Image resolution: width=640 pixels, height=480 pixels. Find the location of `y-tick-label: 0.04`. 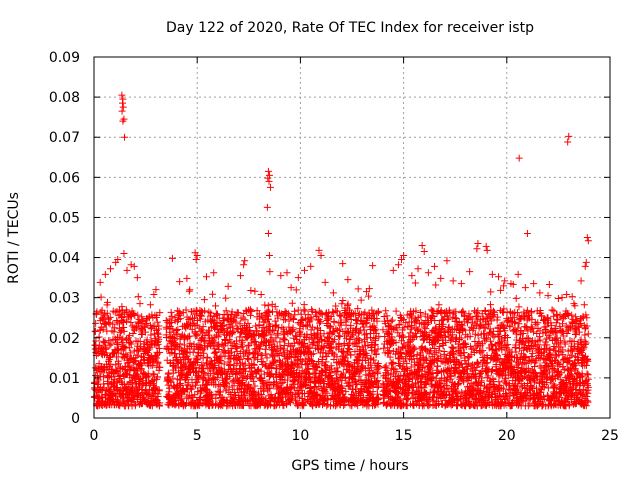

y-tick-label: 0.04 is located at coordinates (64, 259).